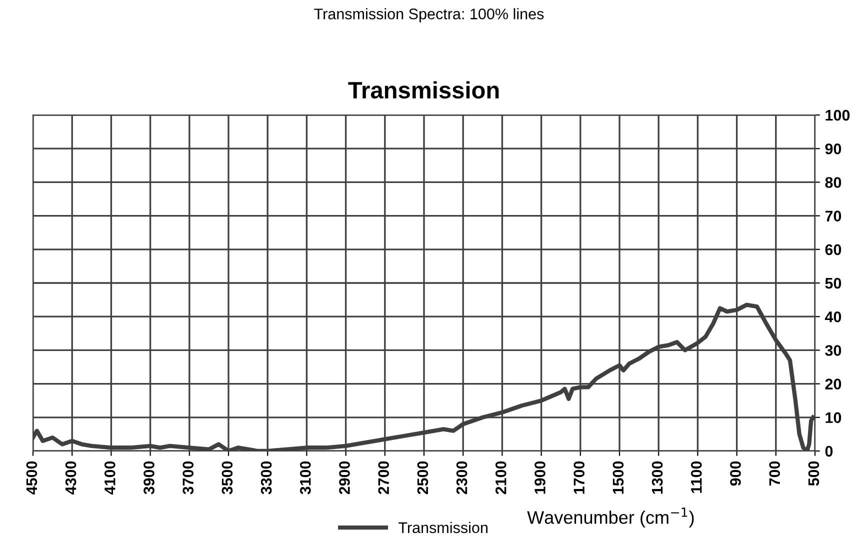 Image resolution: width=858 pixels, height=542 pixels. What do you see at coordinates (32, 477) in the screenshot?
I see `x-tick-label: 4500` at bounding box center [32, 477].